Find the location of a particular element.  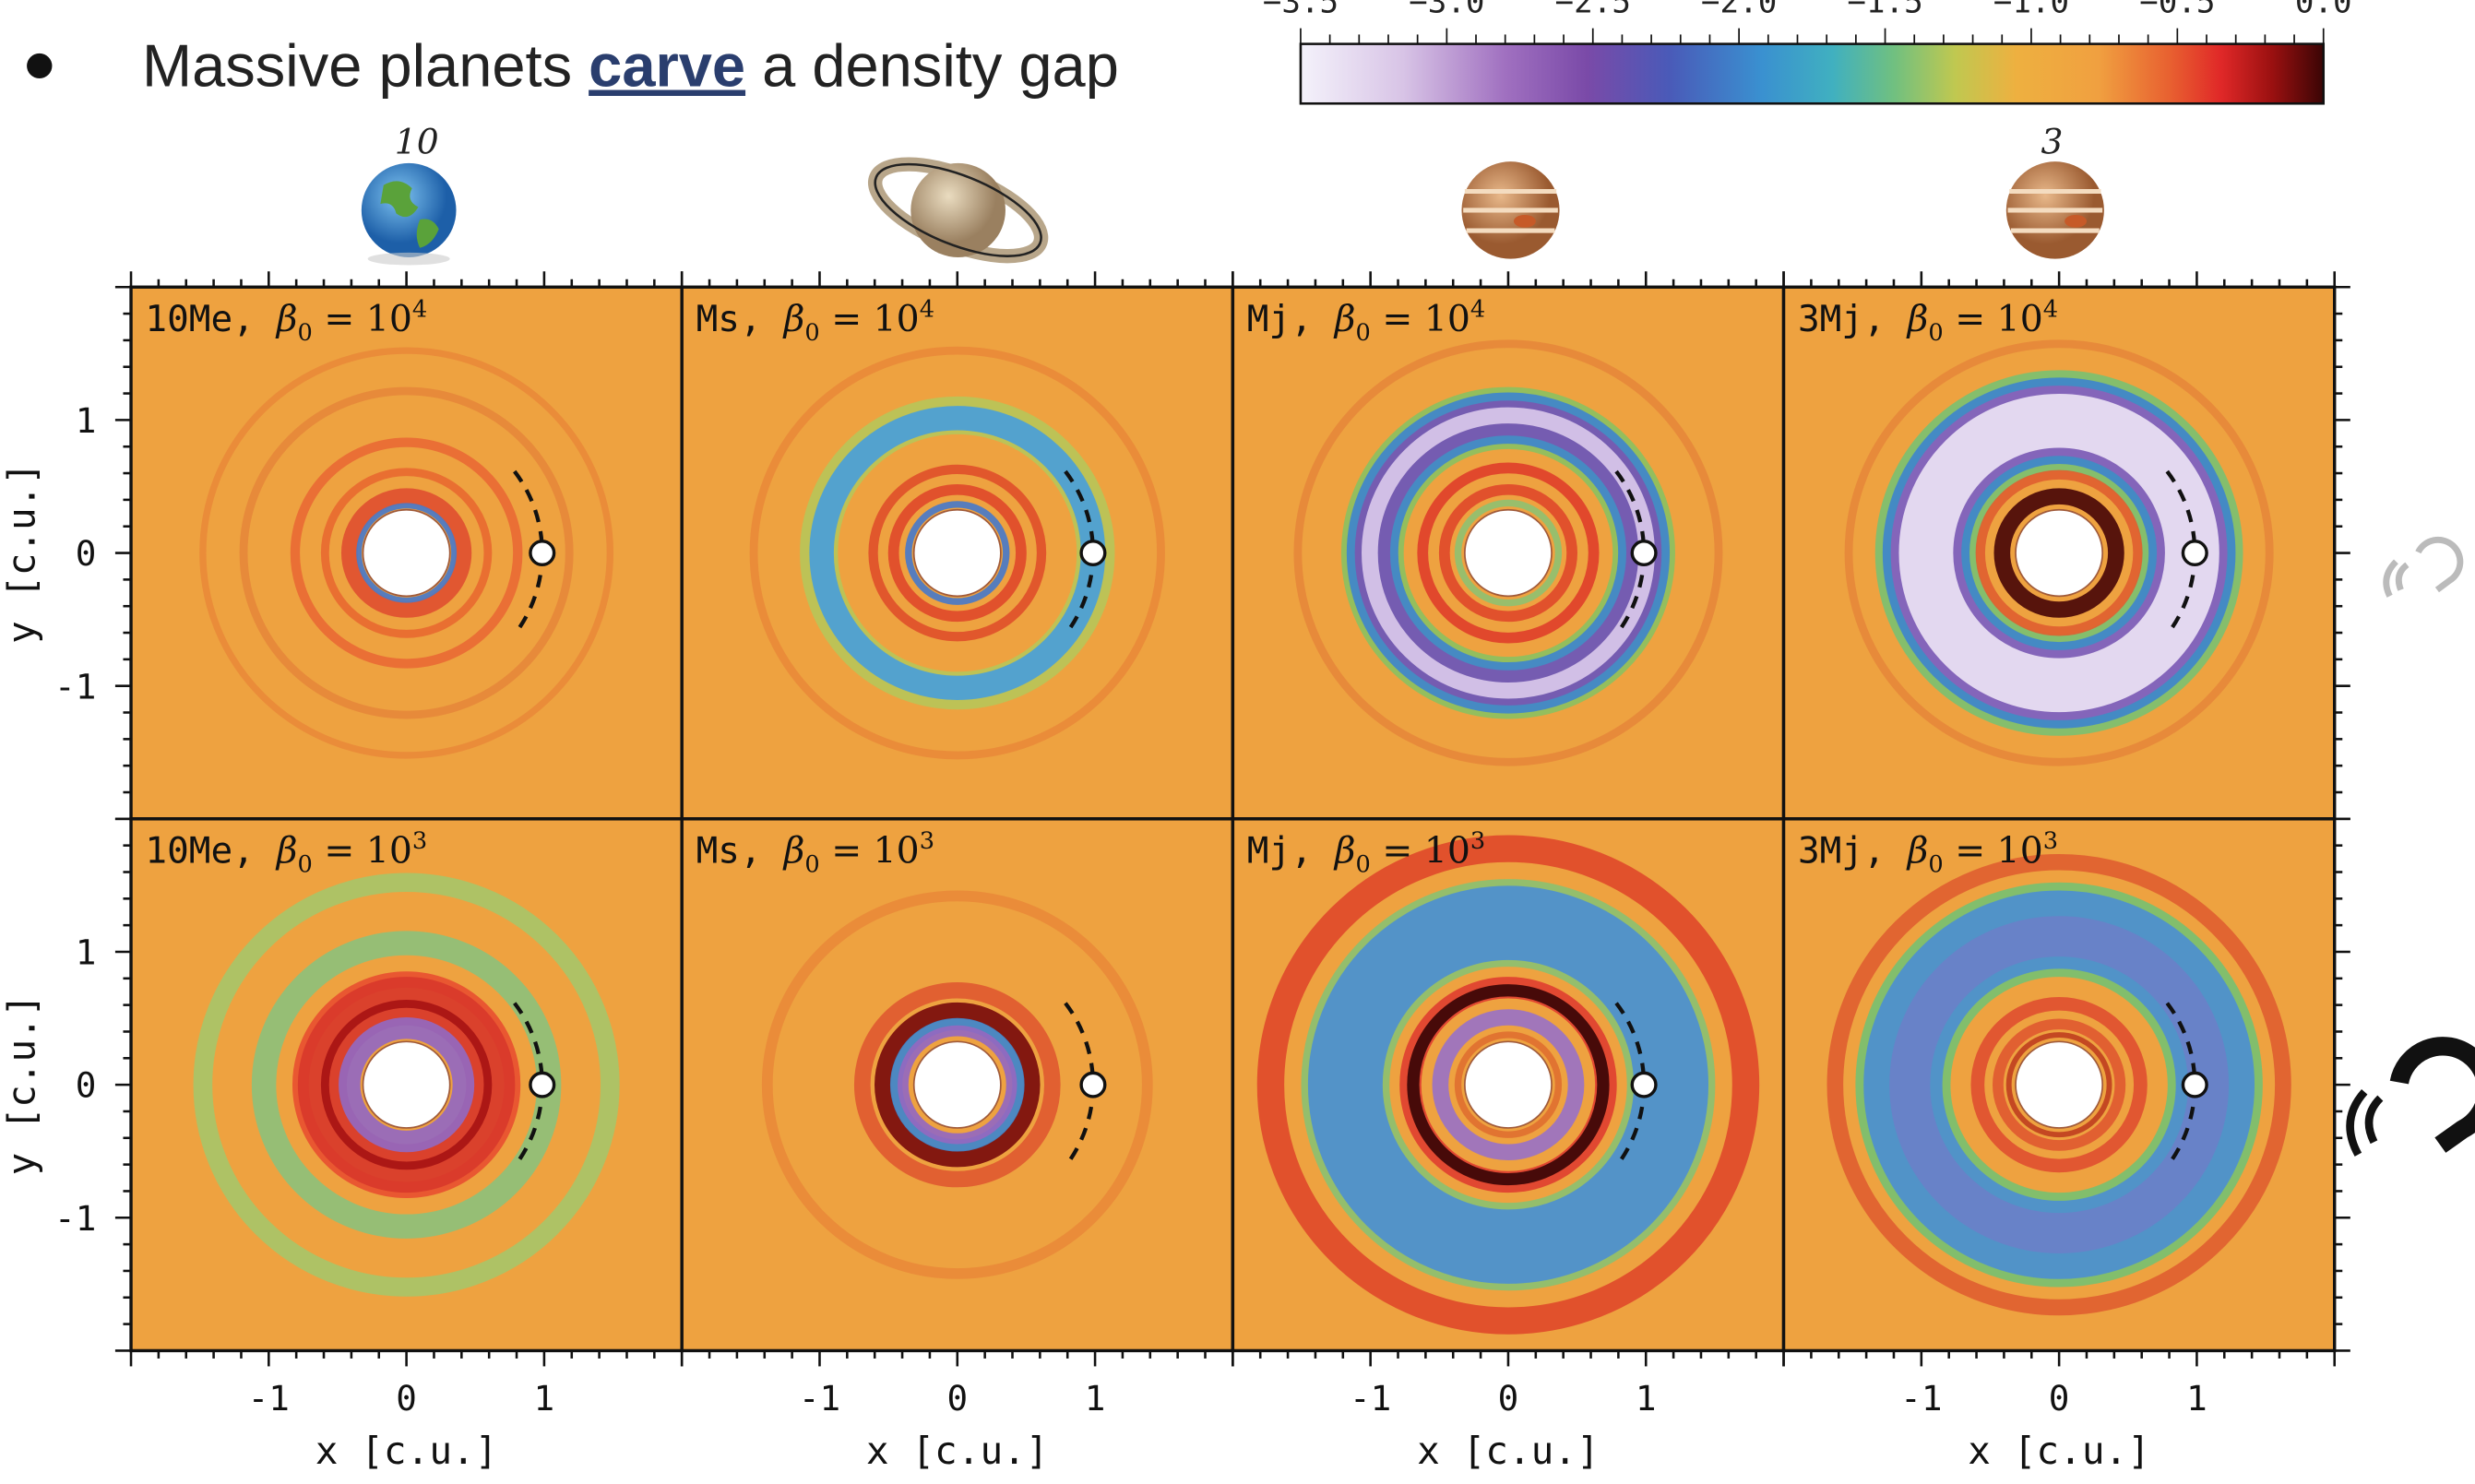

colorbar-tick-label: −1.5 is located at coordinates (1884, 10).